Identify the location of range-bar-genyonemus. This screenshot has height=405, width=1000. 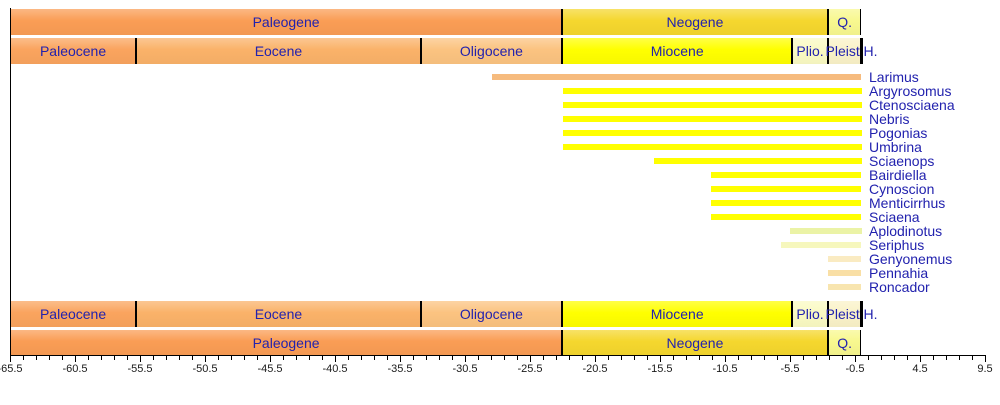
(844, 259).